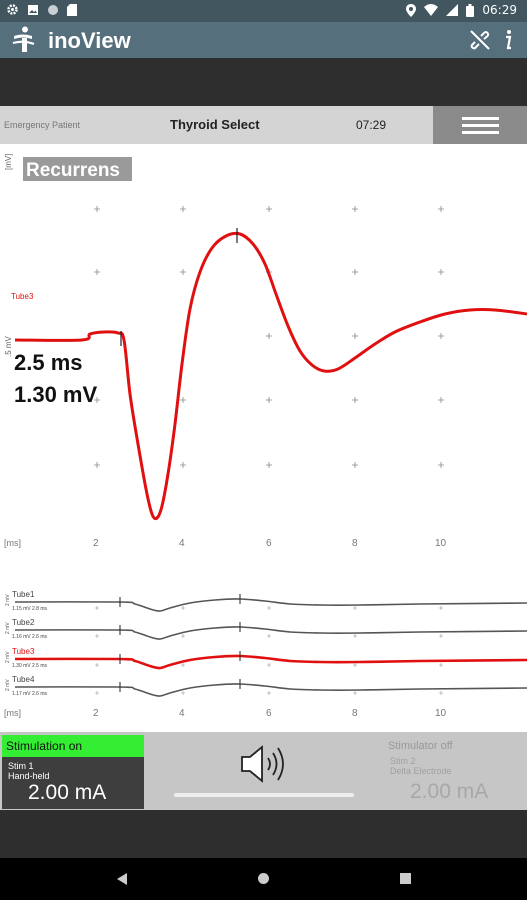  I want to click on menu-button, so click(480, 125).